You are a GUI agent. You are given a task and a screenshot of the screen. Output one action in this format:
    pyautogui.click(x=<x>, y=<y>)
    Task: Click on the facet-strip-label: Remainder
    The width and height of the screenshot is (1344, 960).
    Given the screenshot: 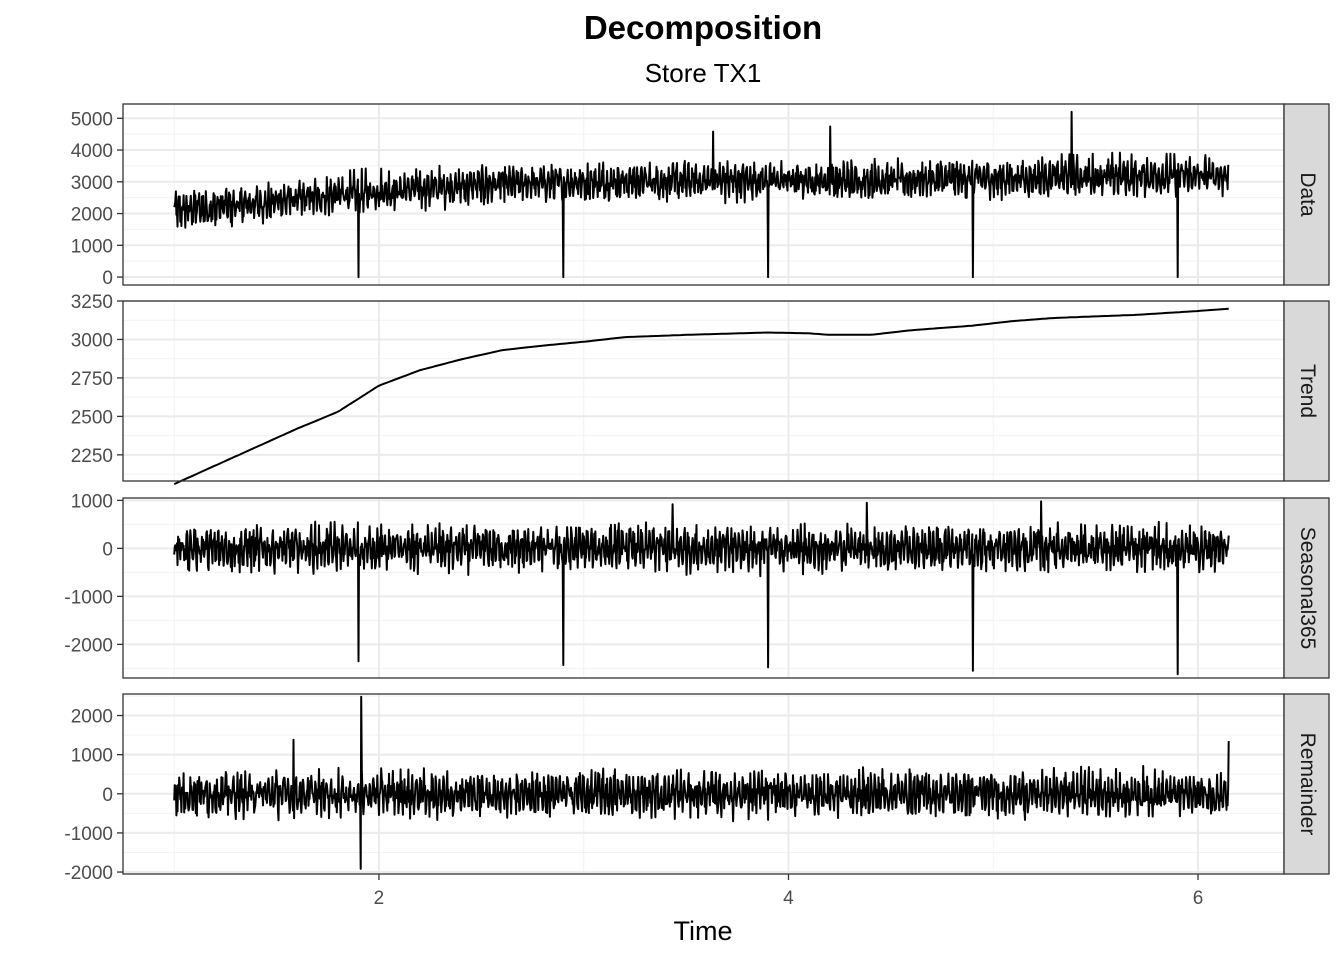 What is the action you would take?
    pyautogui.click(x=1307, y=784)
    